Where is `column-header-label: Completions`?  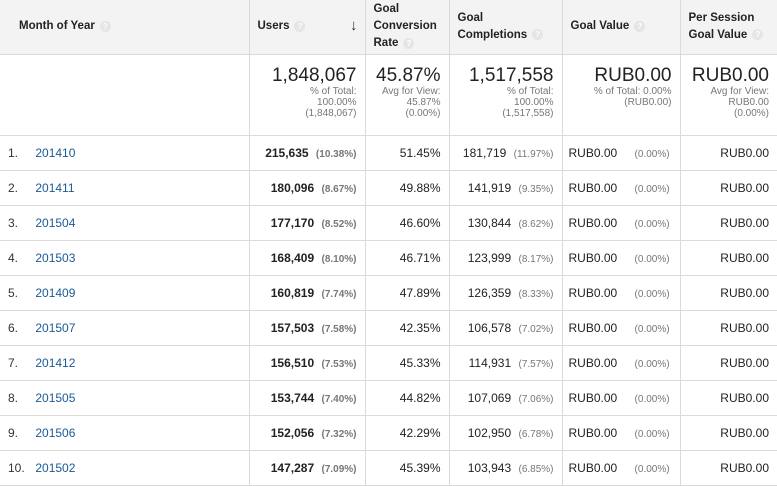
column-header-label: Completions is located at coordinates (492, 34).